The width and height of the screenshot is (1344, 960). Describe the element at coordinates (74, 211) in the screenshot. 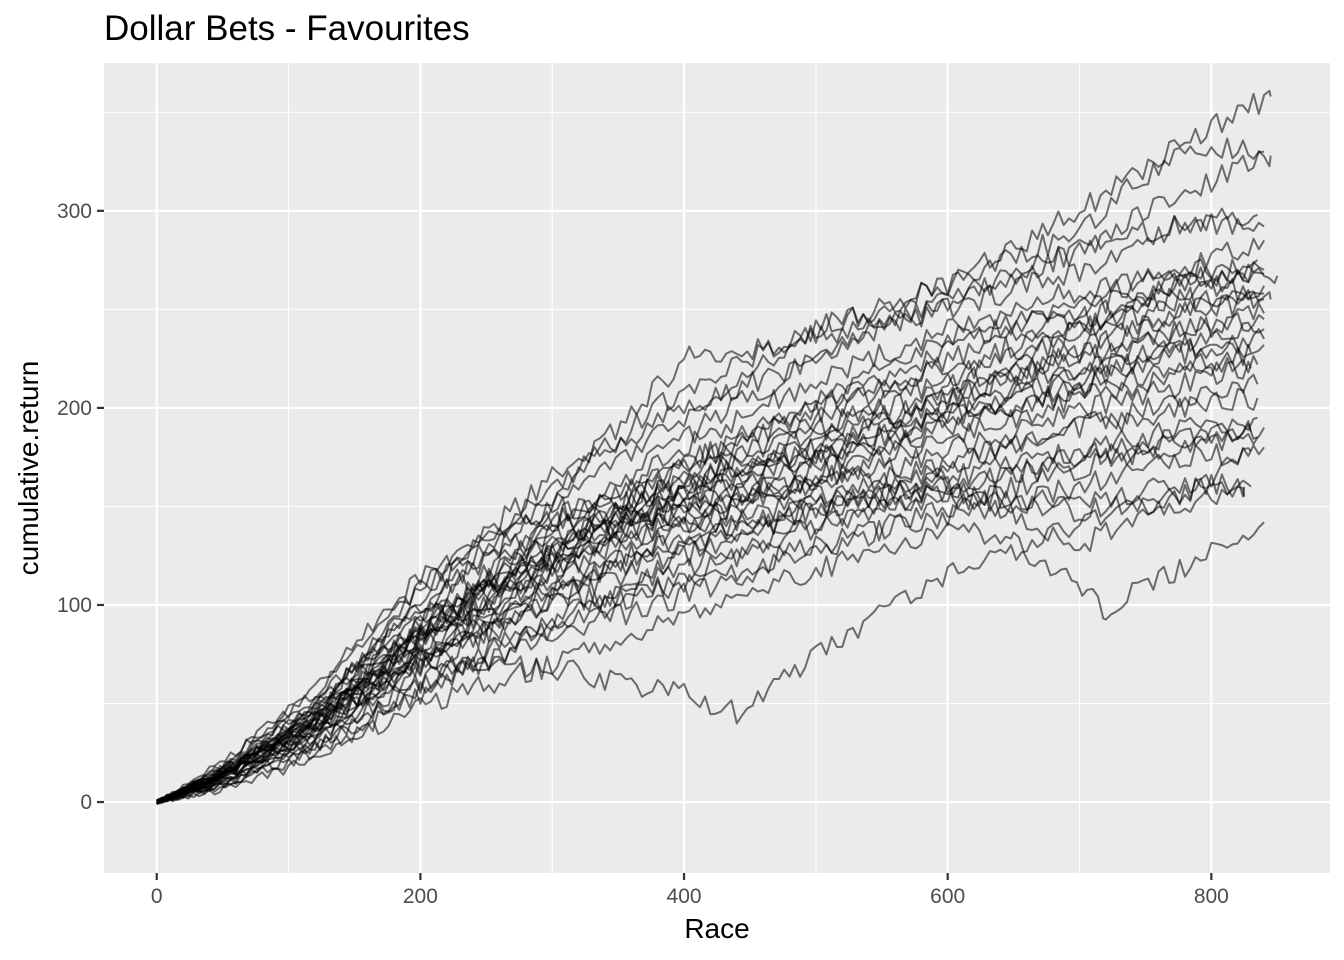

I see `y-tick-label: 300` at that location.